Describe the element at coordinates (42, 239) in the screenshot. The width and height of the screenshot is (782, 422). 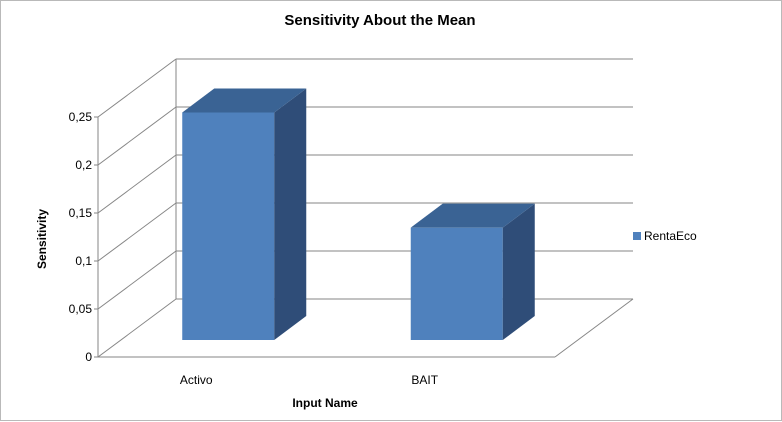
I see `y-axis-title: Sensitivity` at that location.